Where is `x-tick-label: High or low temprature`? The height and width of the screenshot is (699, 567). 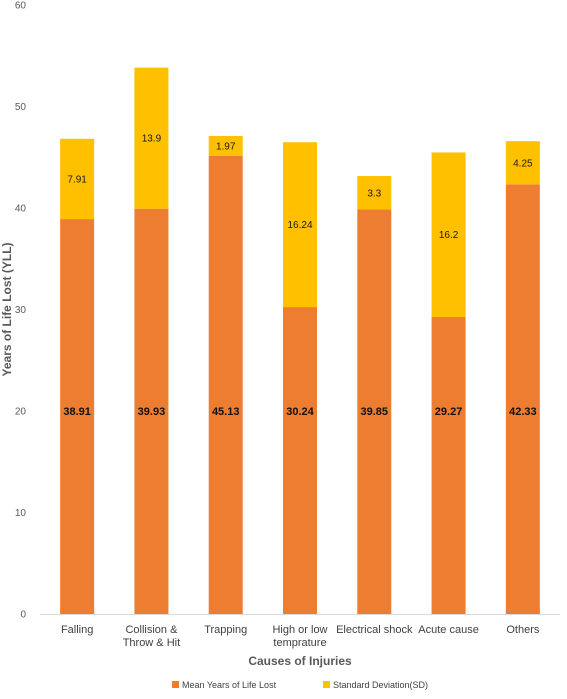
x-tick-label: High or low temprature is located at coordinates (299, 636).